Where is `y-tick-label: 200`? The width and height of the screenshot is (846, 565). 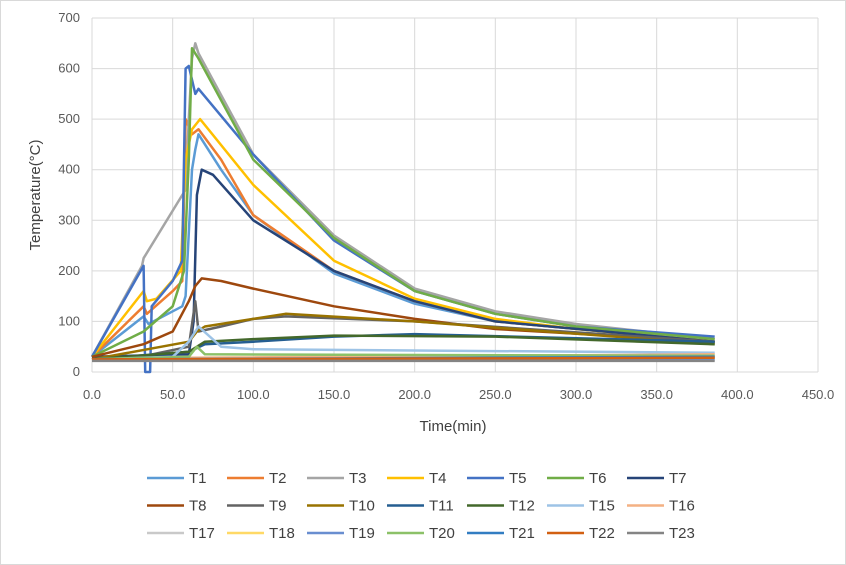 y-tick-label: 200 is located at coordinates (69, 270).